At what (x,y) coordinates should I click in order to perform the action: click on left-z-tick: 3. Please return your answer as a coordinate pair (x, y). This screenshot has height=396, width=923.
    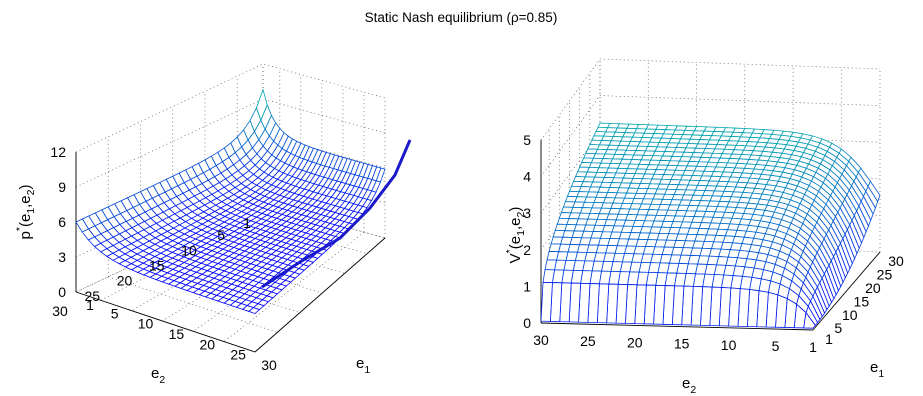
    Looking at the image, I should click on (62, 257).